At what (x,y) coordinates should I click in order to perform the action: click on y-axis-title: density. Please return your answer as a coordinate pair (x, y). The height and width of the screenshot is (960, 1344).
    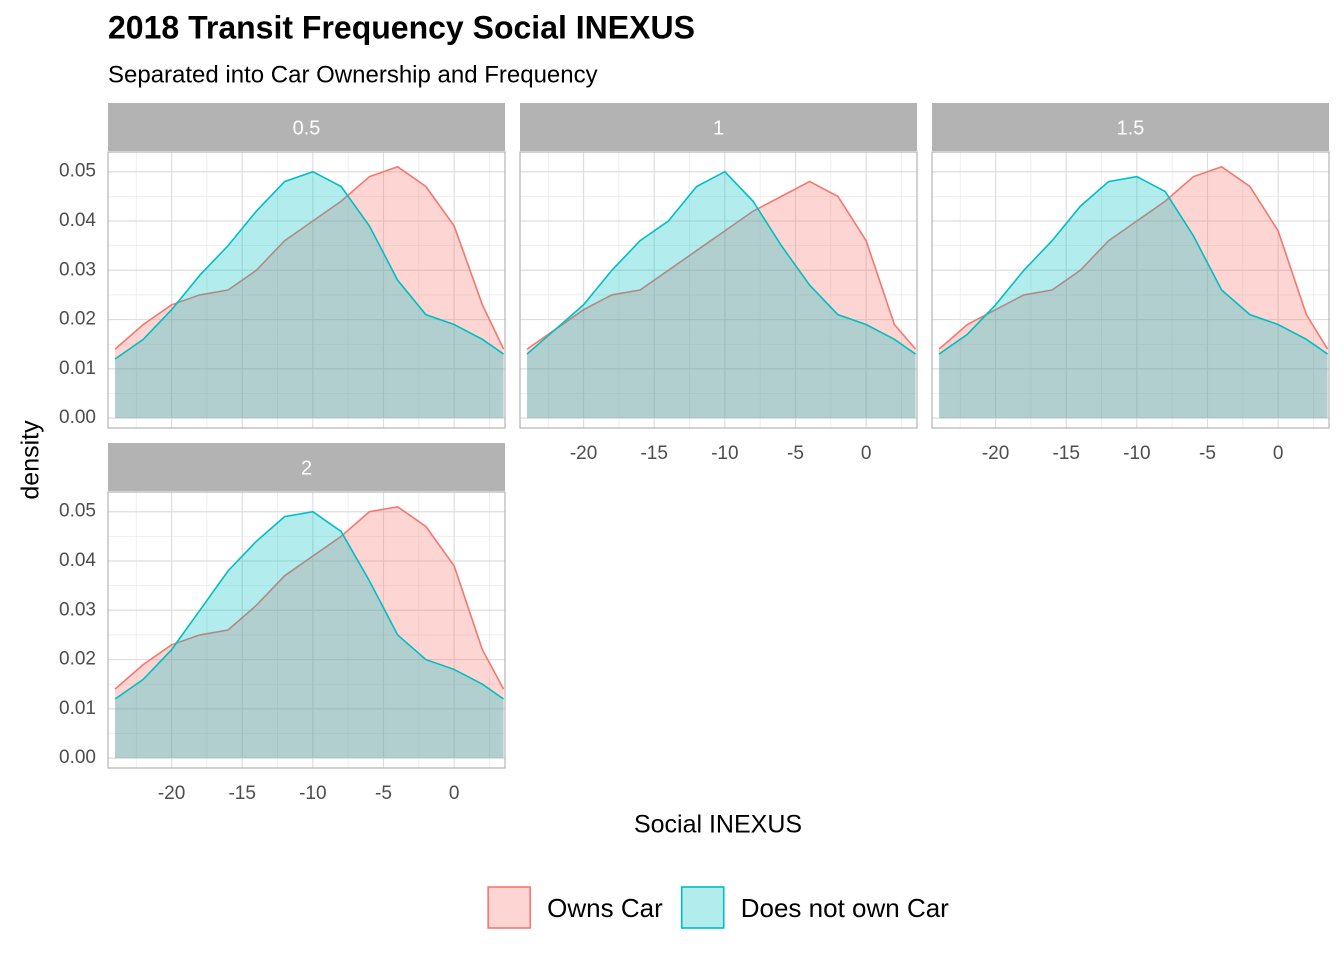
    Looking at the image, I should click on (31, 460).